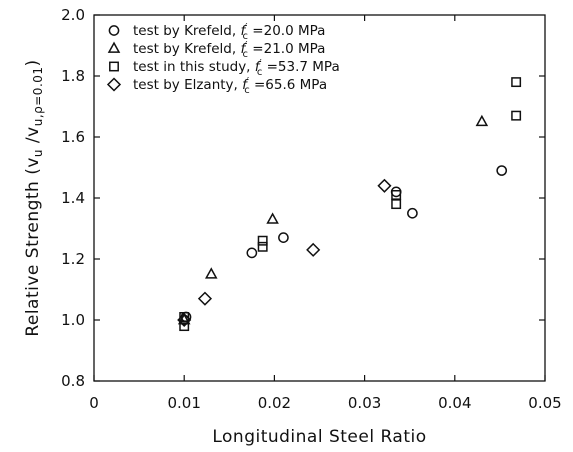  I want to click on y-tick-label: 1.6, so click(73, 137).